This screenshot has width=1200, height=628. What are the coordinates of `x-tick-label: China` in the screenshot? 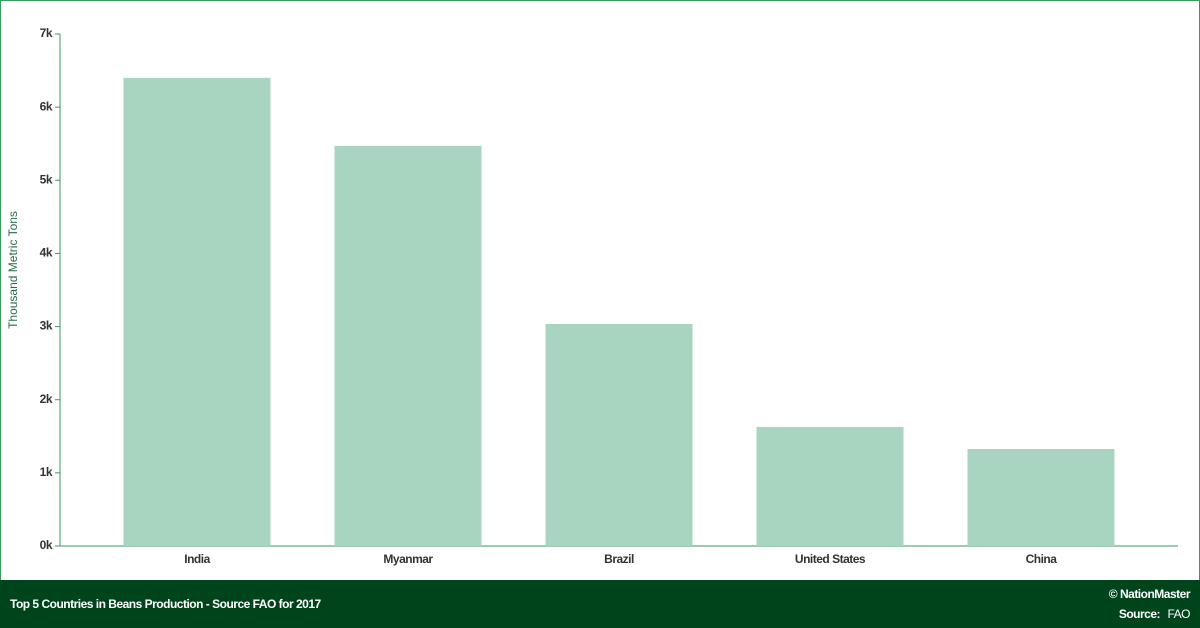 It's located at (1042, 559).